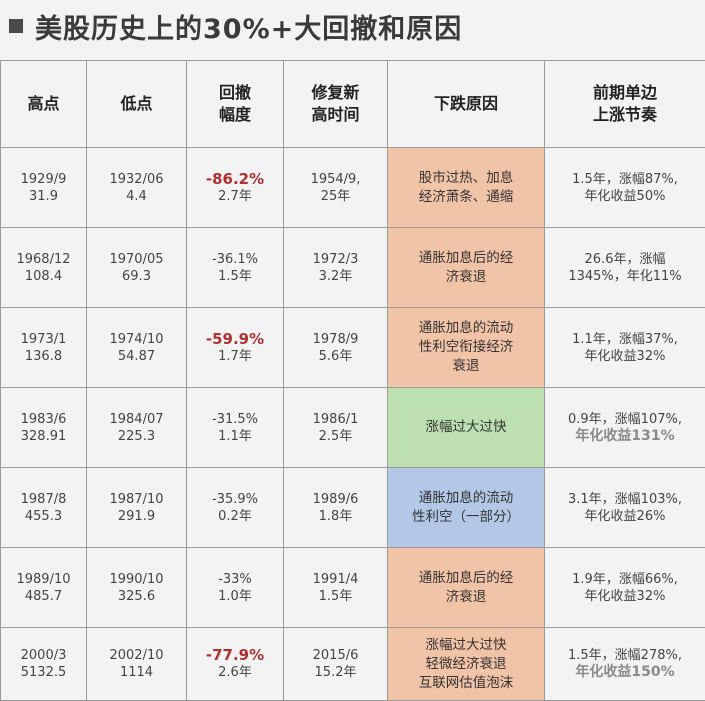 The image size is (705, 701). I want to click on drawdown-duration: 1.0年, so click(235, 596).